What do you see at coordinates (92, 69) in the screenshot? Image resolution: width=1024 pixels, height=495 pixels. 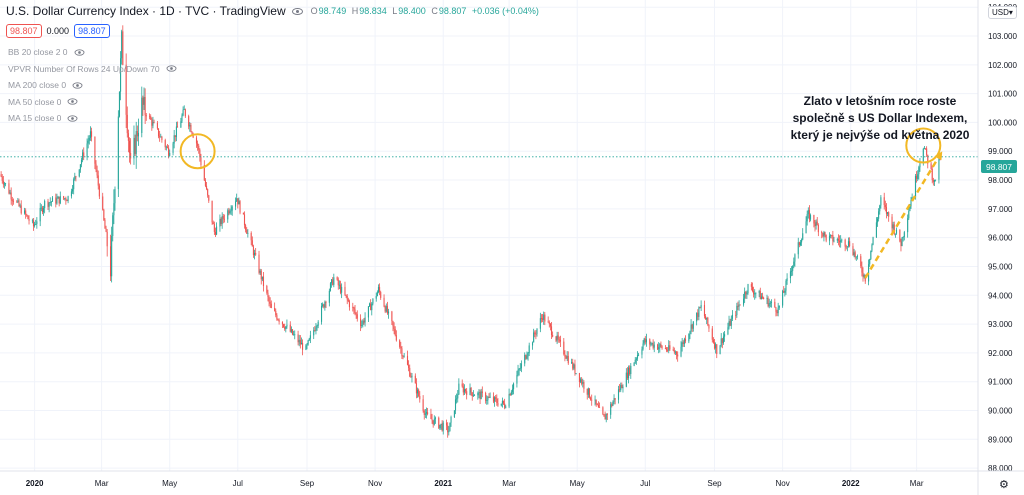 I see `indicator-vpvr: VPVR Number Of Rows 24 Up/Down 70` at bounding box center [92, 69].